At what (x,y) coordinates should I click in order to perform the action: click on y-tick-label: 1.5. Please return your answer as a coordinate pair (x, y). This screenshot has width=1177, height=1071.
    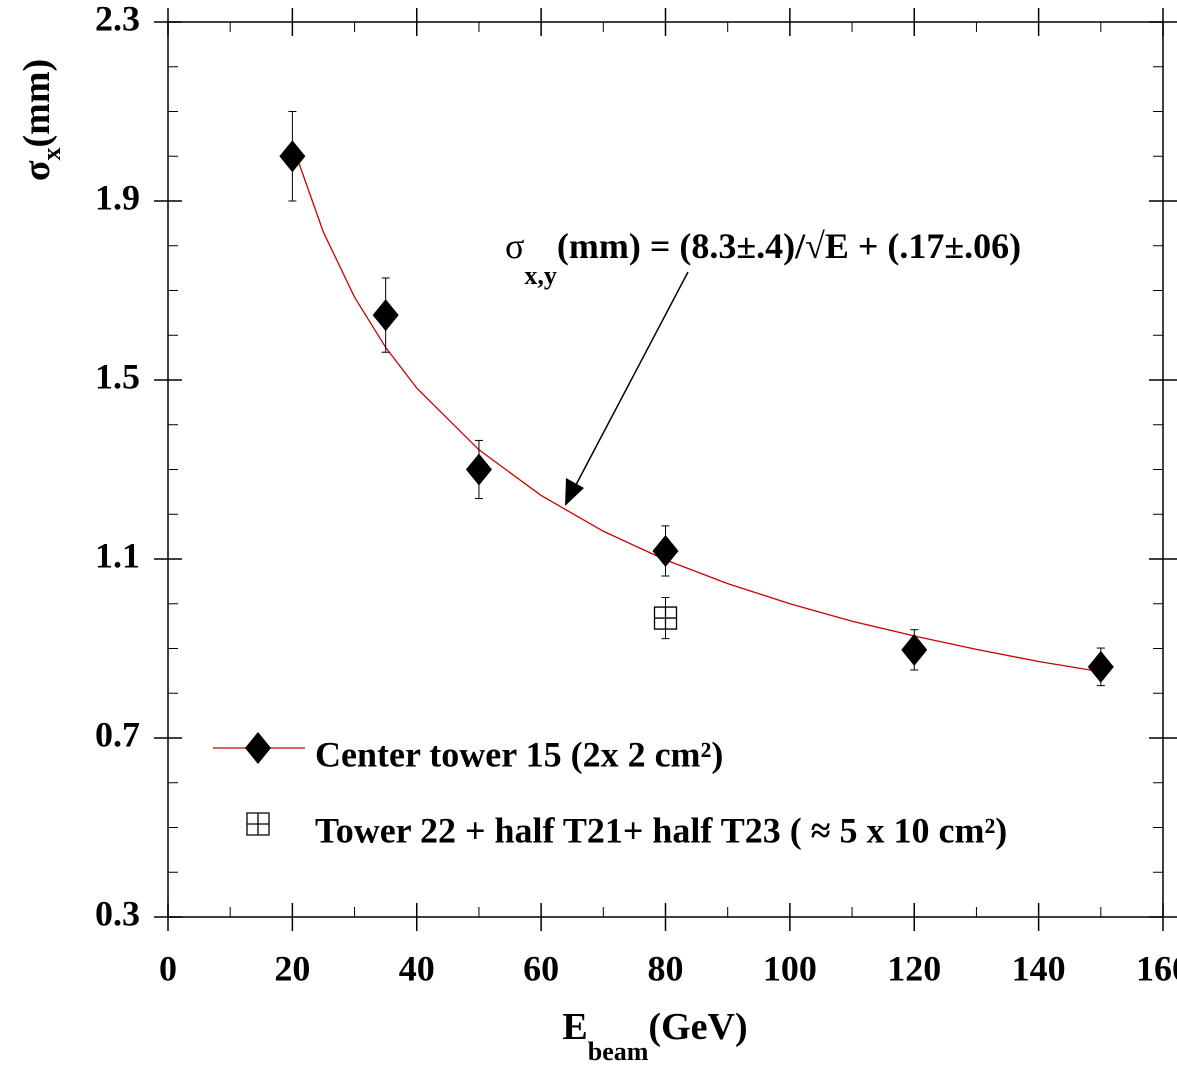
    Looking at the image, I should click on (117, 376).